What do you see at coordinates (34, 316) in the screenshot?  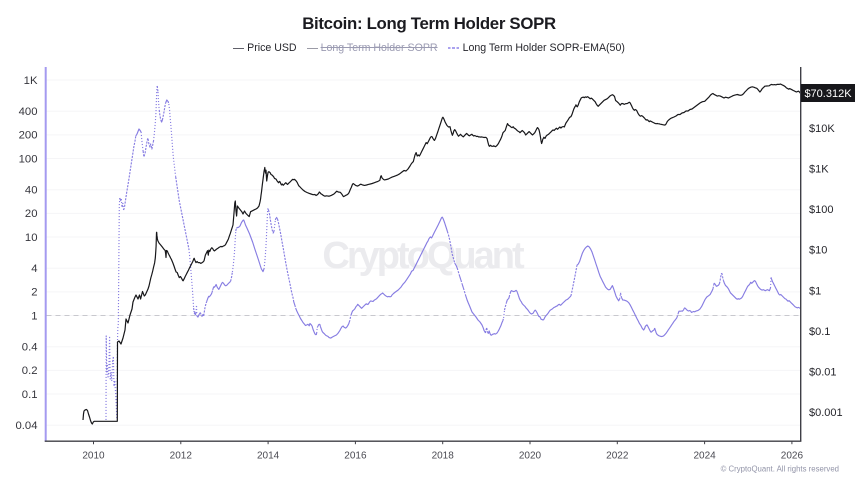 I see `svg-text: 1` at bounding box center [34, 316].